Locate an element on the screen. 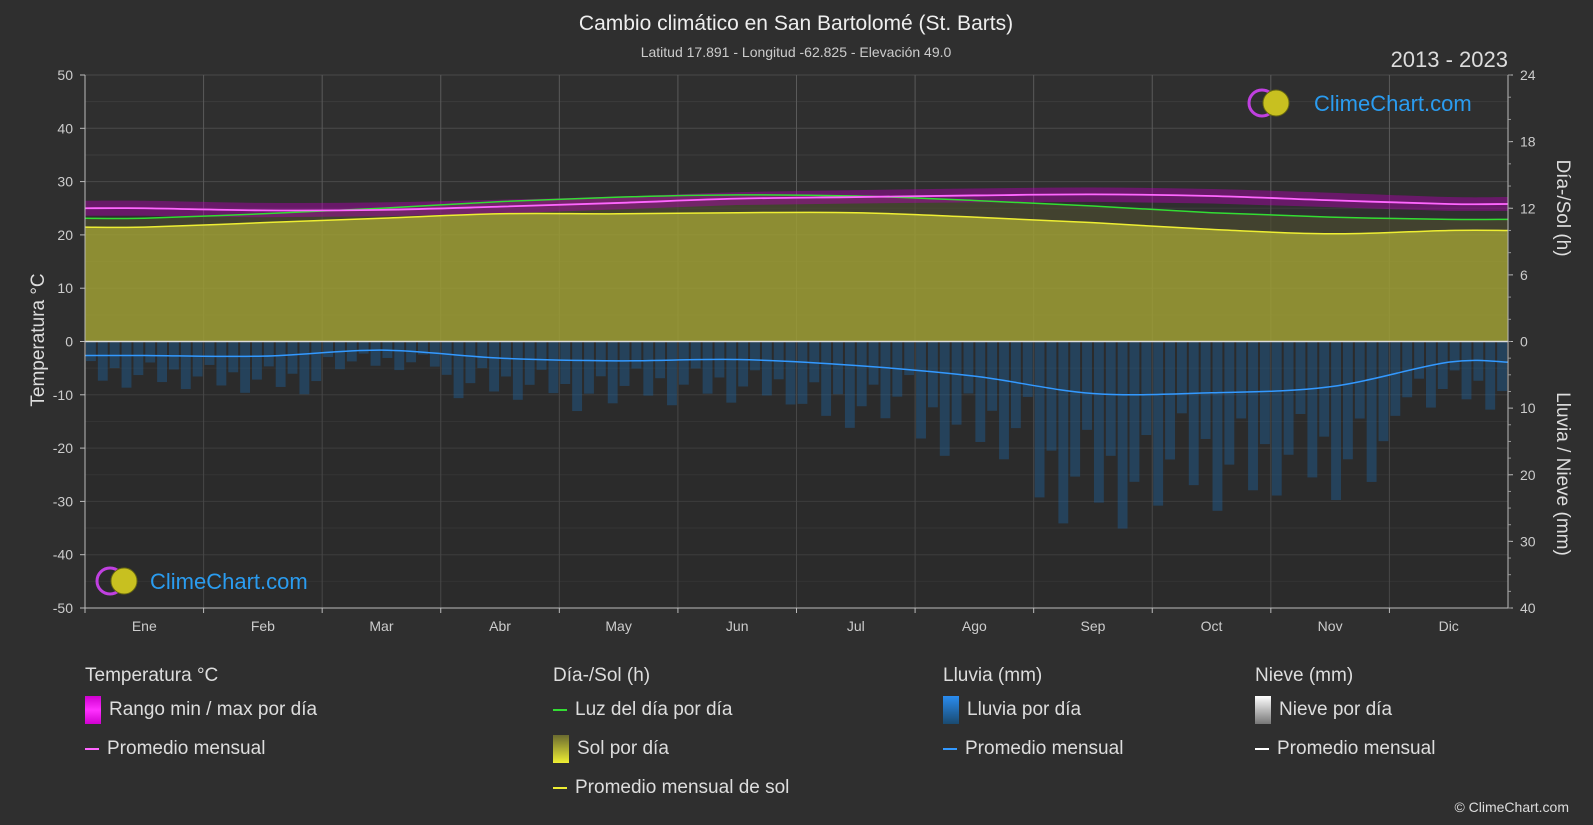 The height and width of the screenshot is (825, 1593). right-bottom-tick-label: 20 is located at coordinates (1528, 475).